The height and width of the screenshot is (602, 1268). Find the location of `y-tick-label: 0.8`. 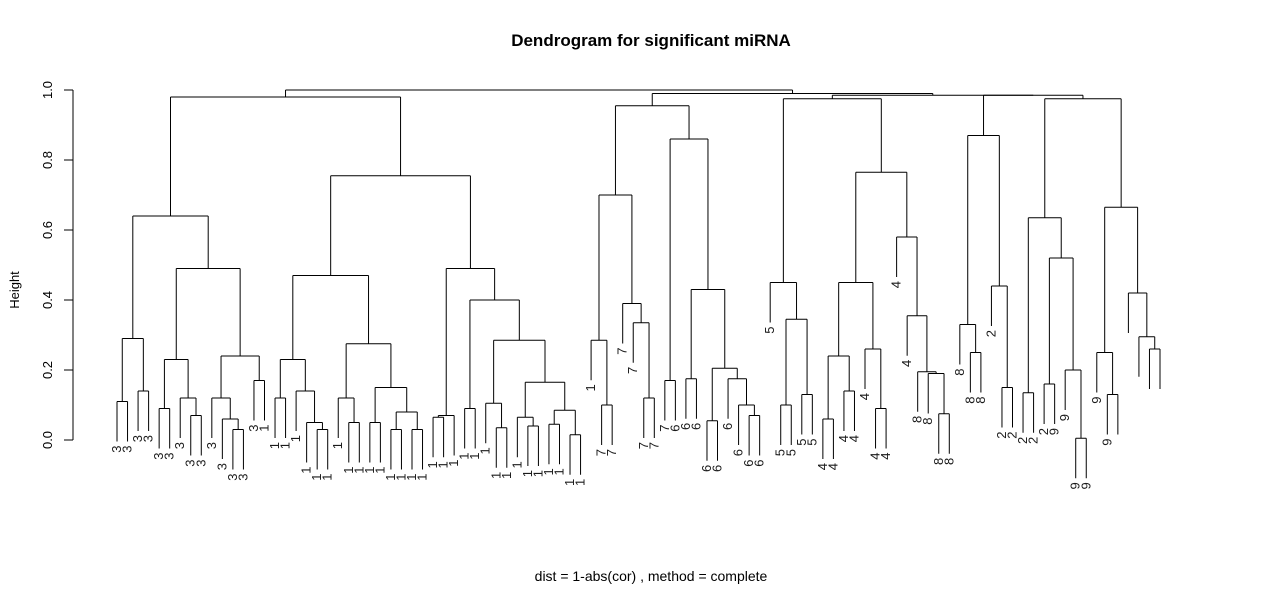

y-tick-label: 0.8 is located at coordinates (47, 160).